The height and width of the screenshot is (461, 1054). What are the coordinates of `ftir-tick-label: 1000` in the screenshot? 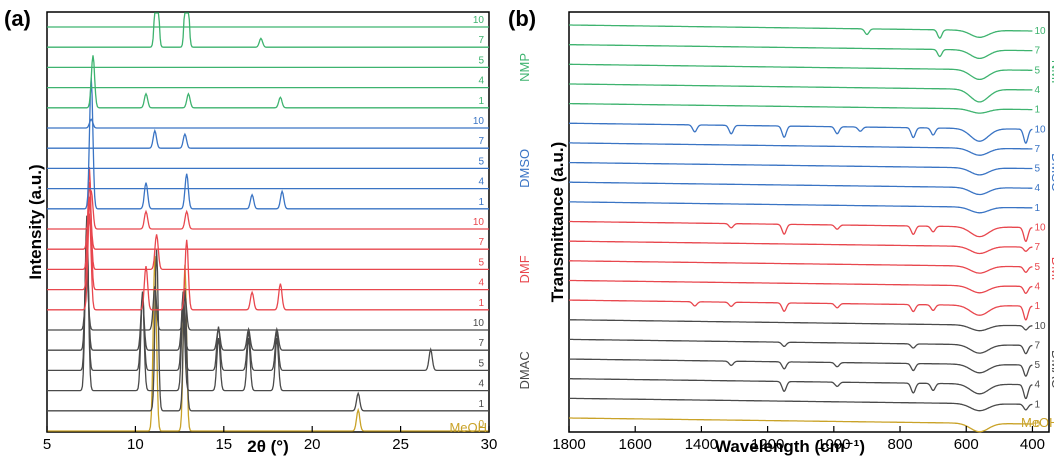 It's located at (833, 444).